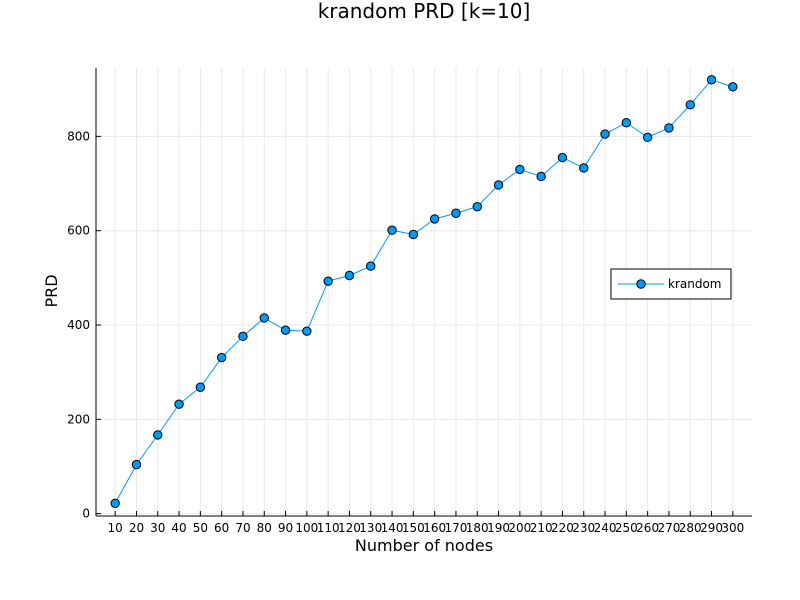 The image size is (800, 600). Describe the element at coordinates (221, 528) in the screenshot. I see `x-tick-label: 60` at that location.